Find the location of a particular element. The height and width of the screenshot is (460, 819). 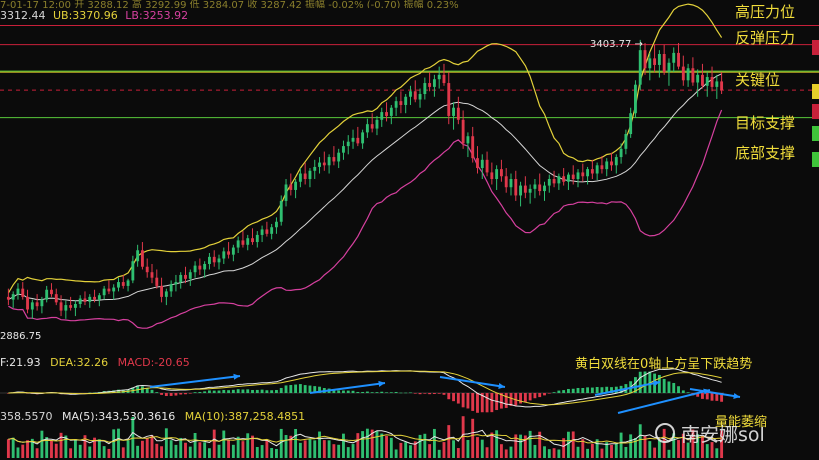

trend-arrow-head is located at coordinates (501, 386).